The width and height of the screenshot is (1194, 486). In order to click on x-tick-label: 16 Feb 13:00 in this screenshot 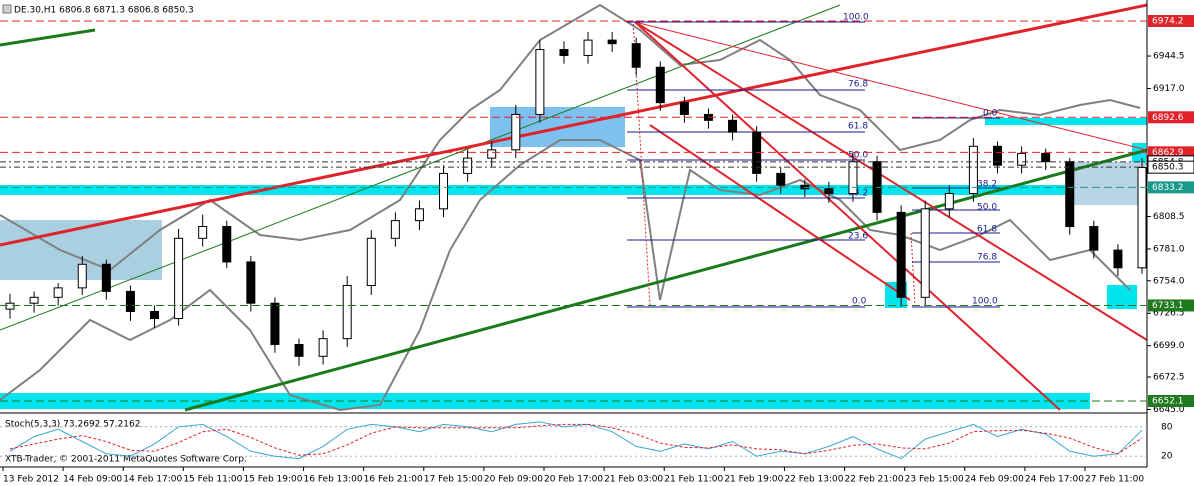, I will do `click(333, 480)`.